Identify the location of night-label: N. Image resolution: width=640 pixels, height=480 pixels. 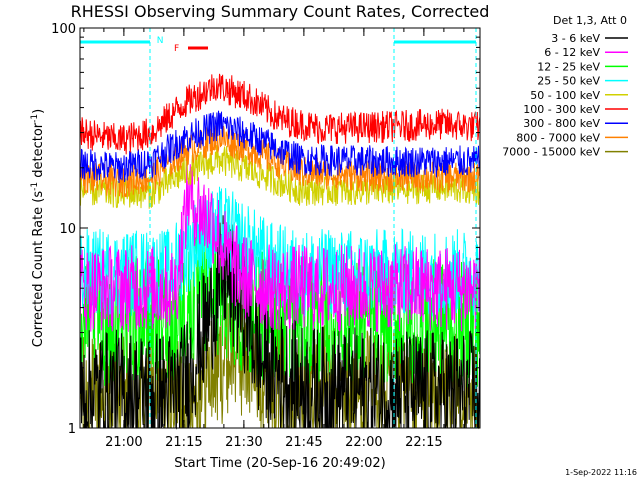
(160, 41).